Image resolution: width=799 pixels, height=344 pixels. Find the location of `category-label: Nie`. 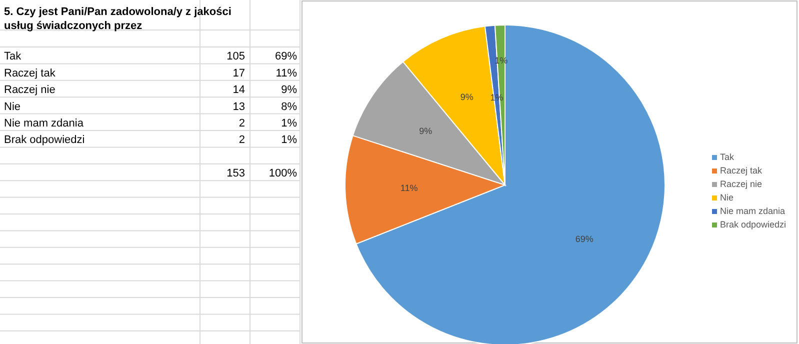

category-label: Nie is located at coordinates (12, 106).